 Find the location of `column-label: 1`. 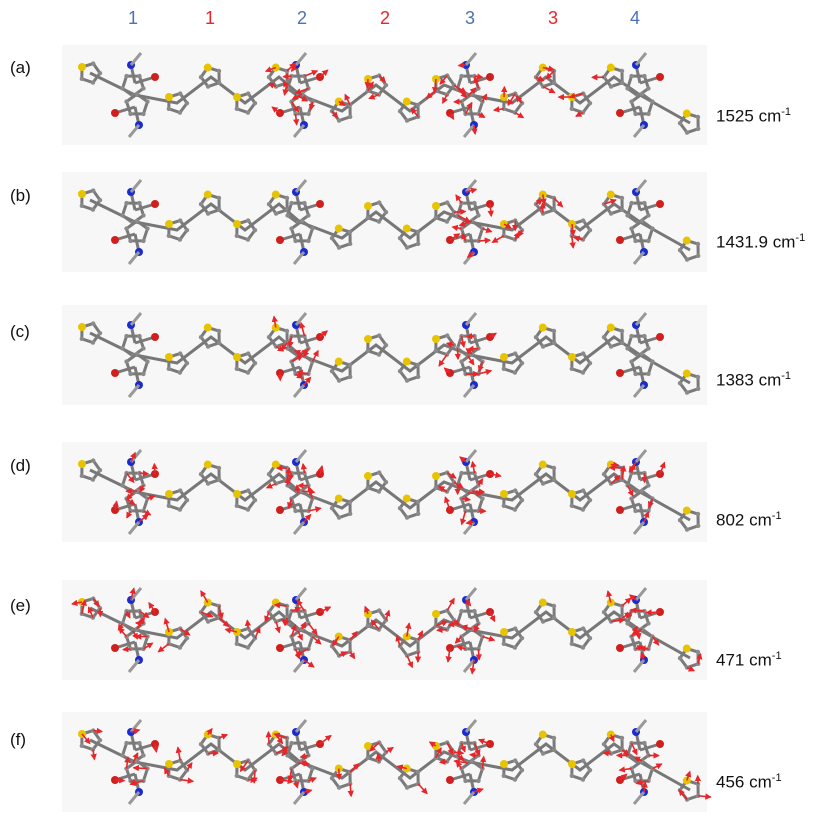

column-label: 1 is located at coordinates (132, 18).